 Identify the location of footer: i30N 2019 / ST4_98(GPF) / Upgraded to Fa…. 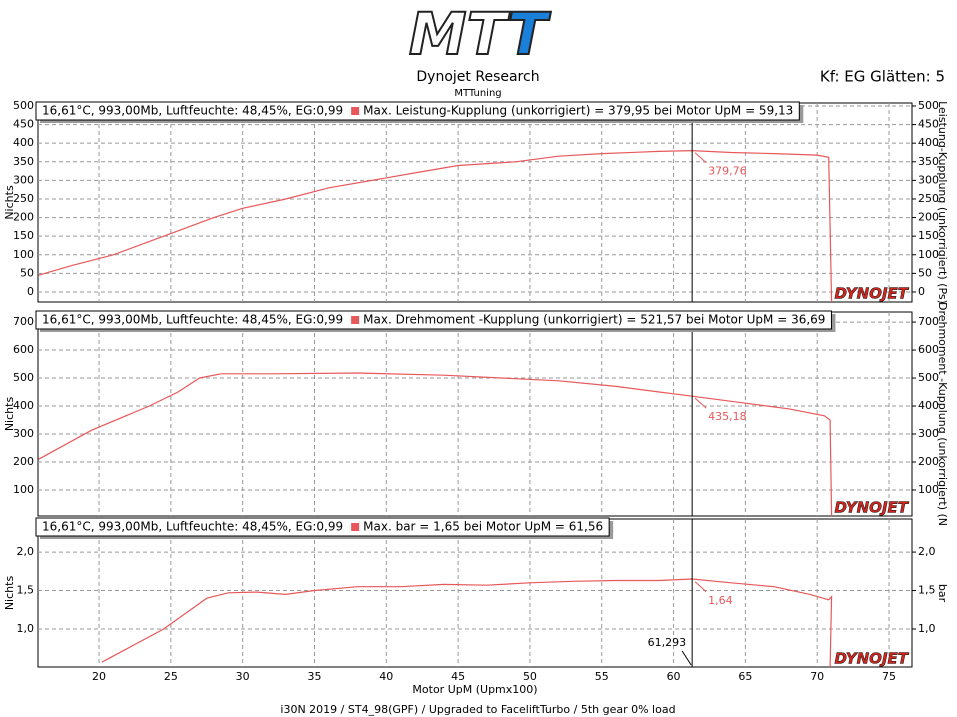
(477, 709).